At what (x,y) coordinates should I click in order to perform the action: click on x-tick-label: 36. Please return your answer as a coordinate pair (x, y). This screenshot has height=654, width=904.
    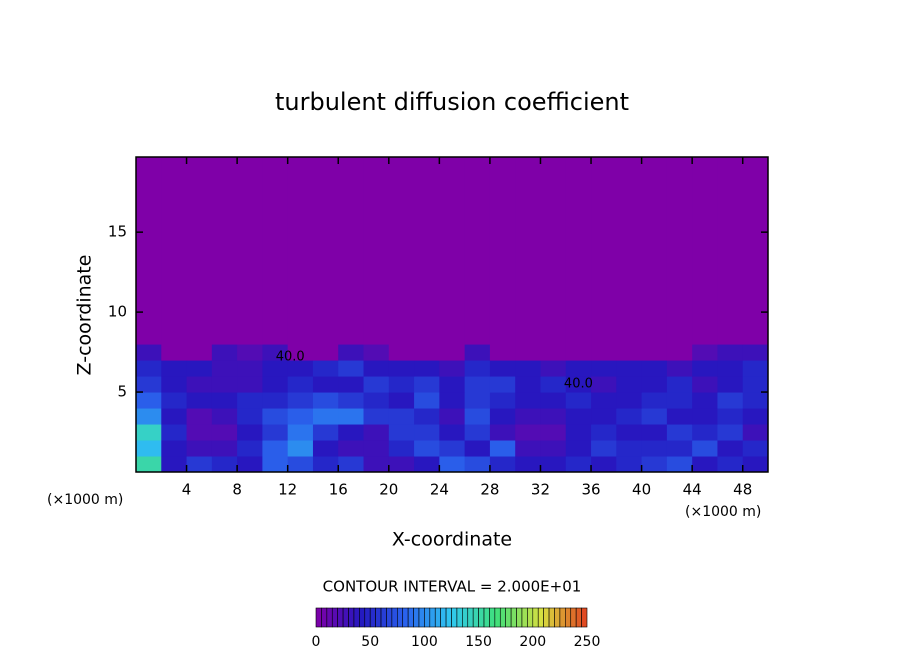
    Looking at the image, I should click on (590, 490).